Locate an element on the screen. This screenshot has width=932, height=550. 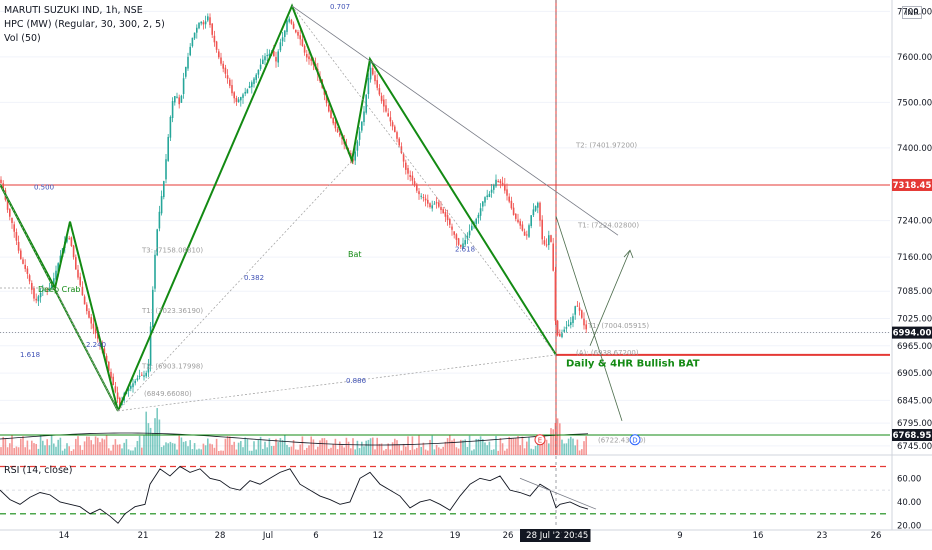
indicator-legend: HPC (MW) (Regular, 30, 300, 2, 5) is located at coordinates (84, 24).